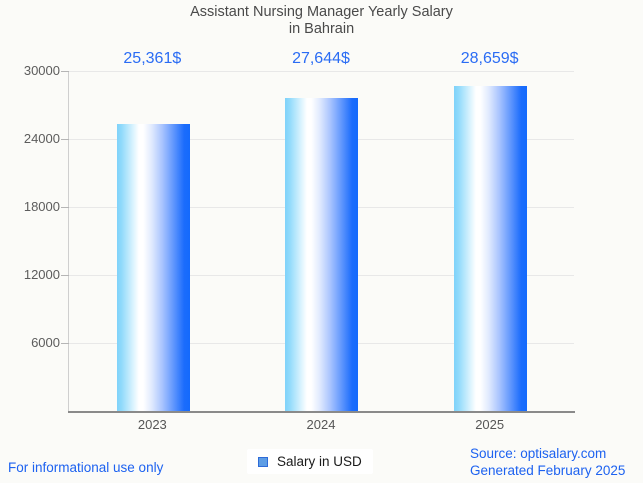 This screenshot has width=643, height=483. Describe the element at coordinates (321, 12) in the screenshot. I see `chart-title-line1: Assistant Nursing Manager Yearly Salary` at that location.